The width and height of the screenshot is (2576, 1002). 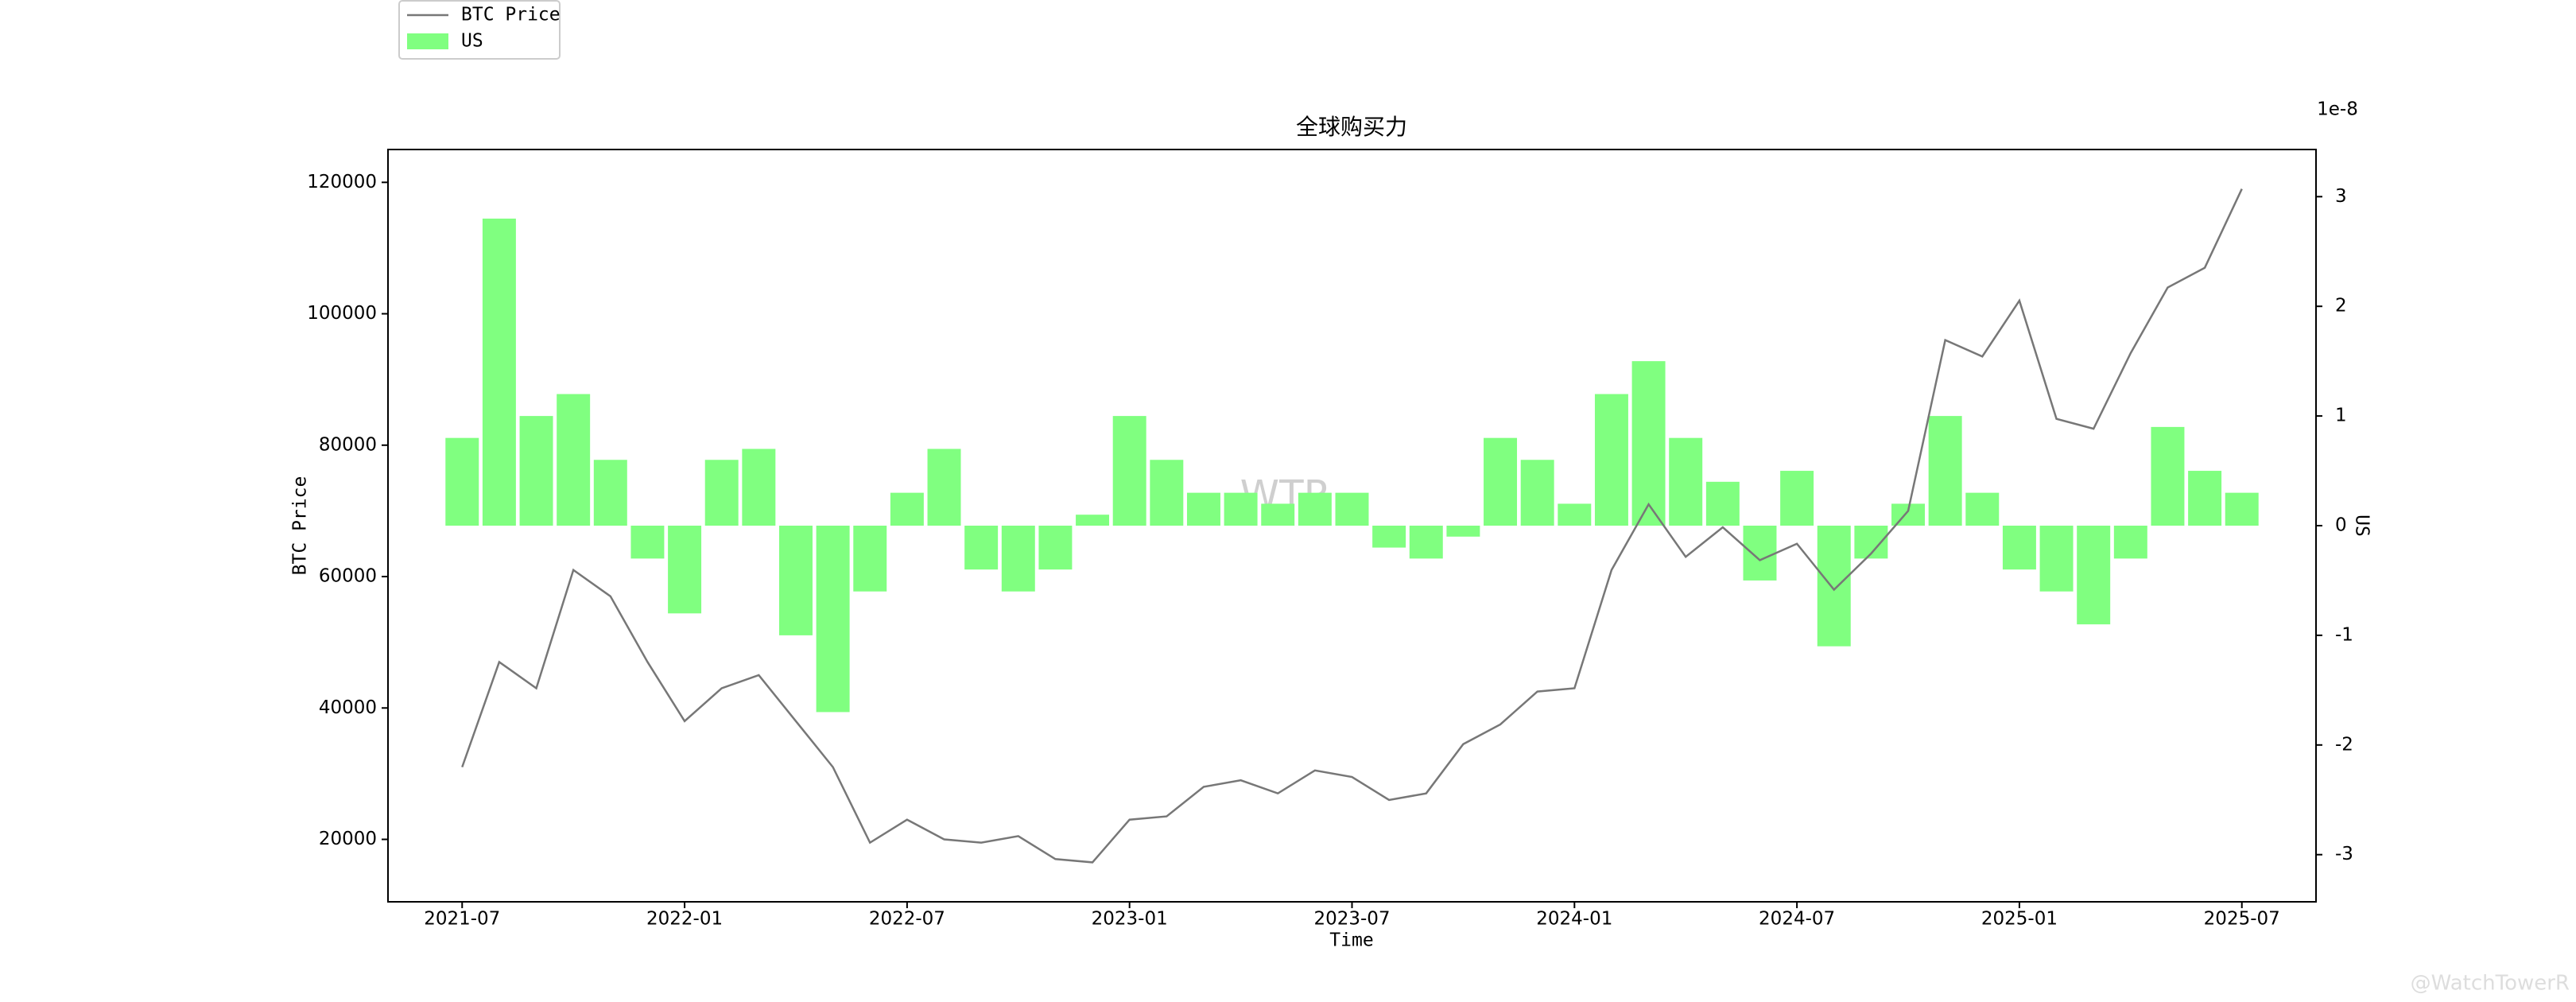 I want to click on legend-swatch, so click(x=427, y=41).